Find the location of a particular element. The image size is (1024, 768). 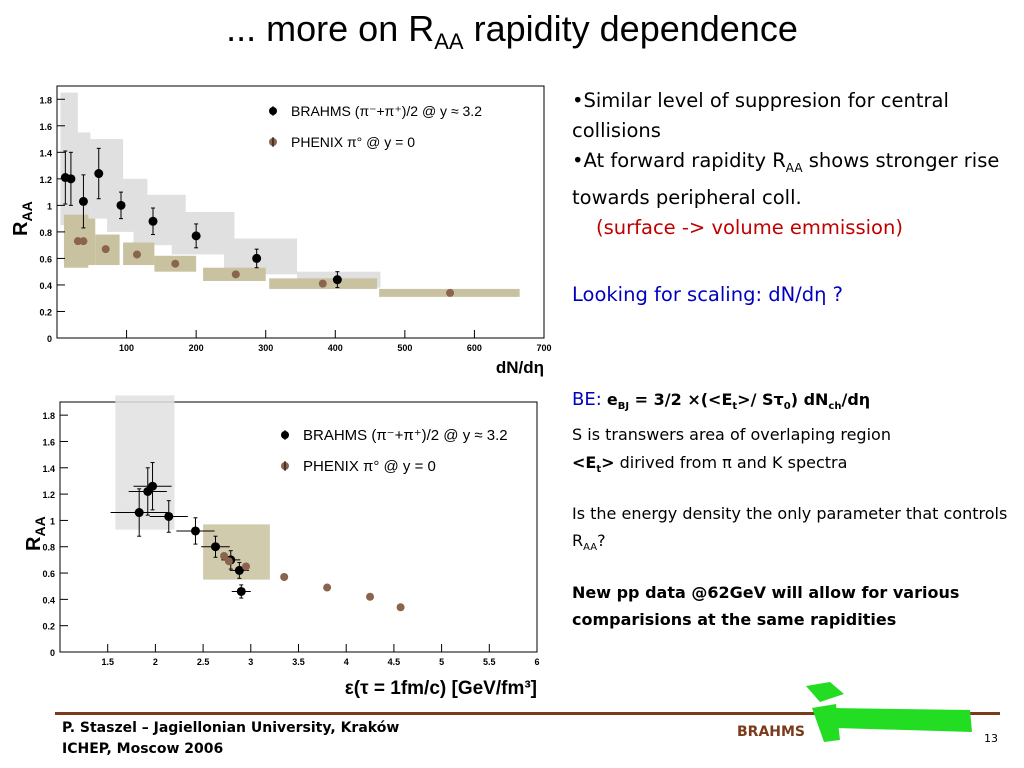

x-tick-label: 2.5 is located at coordinates (203, 662).